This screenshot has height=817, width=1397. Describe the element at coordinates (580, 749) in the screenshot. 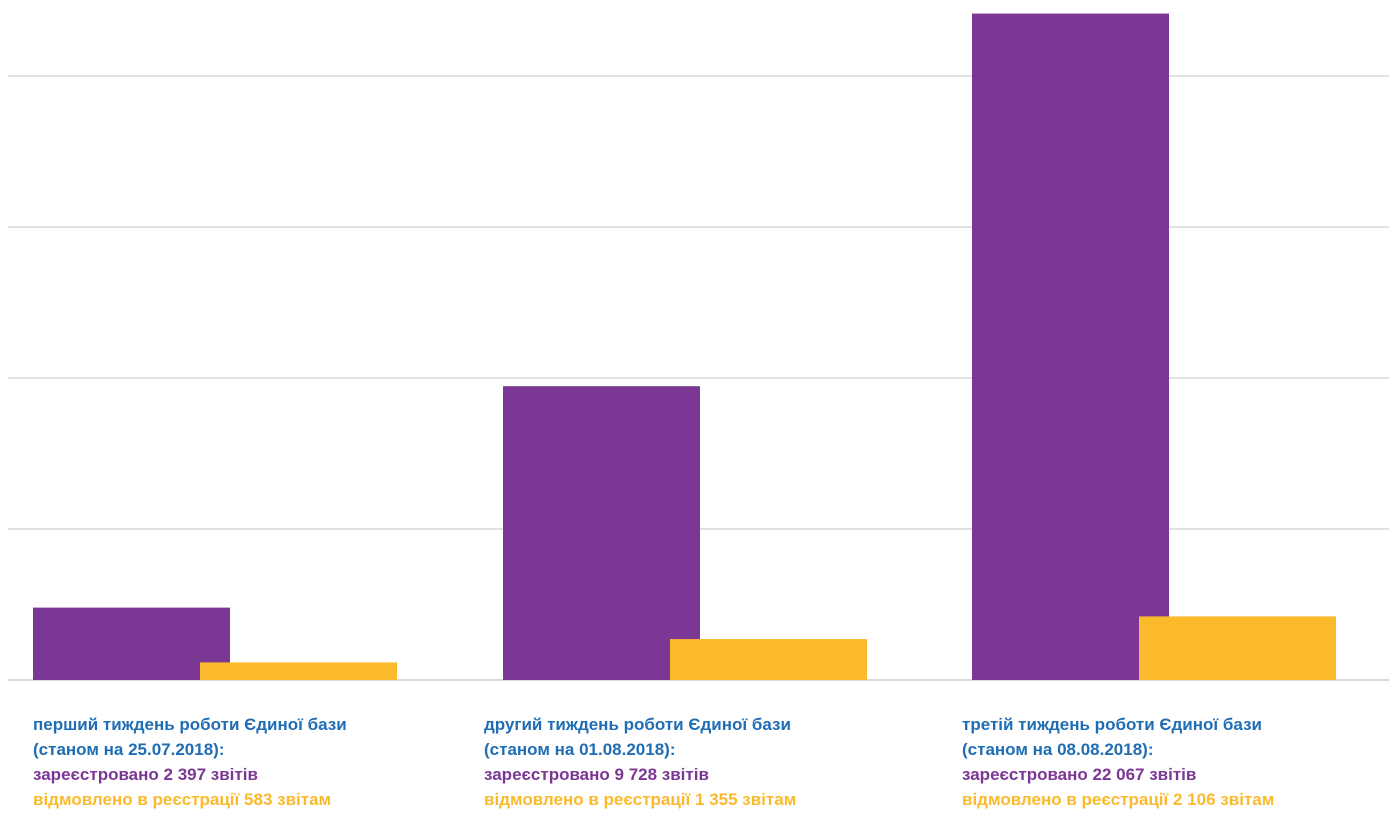

I see `category-date: (станом на 01.08.2018):` at that location.